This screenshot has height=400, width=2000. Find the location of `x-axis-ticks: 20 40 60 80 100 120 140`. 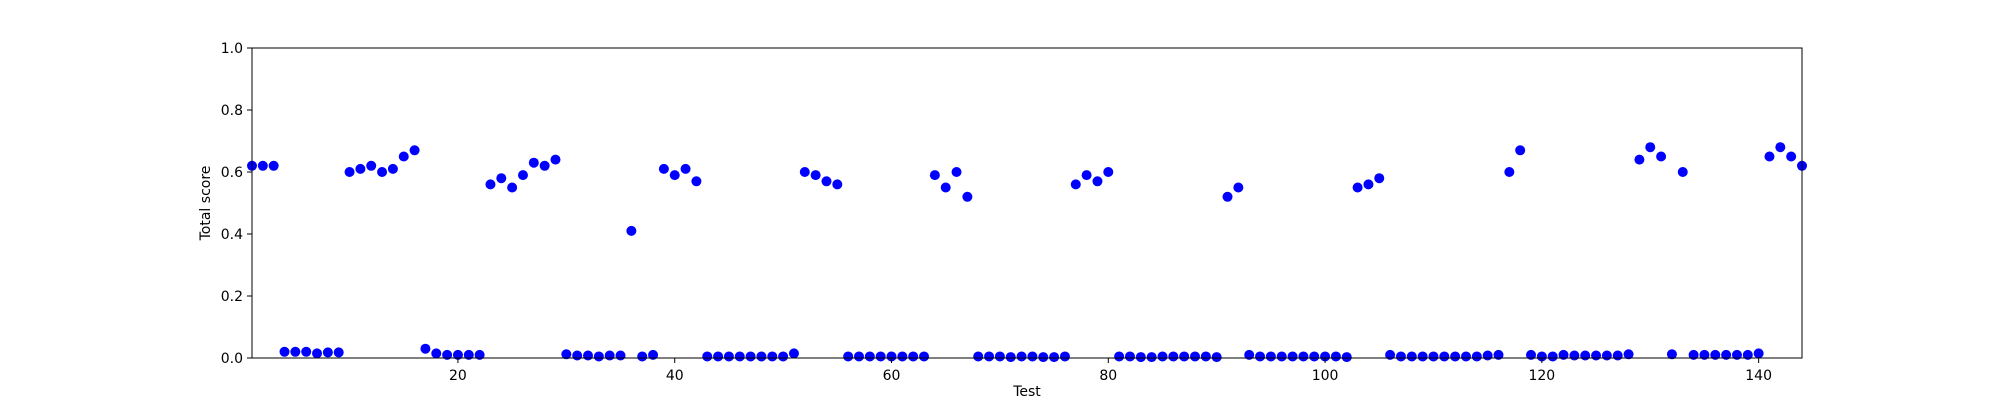

x-axis-ticks: 20 40 60 80 100 120 140 is located at coordinates (1110, 371).